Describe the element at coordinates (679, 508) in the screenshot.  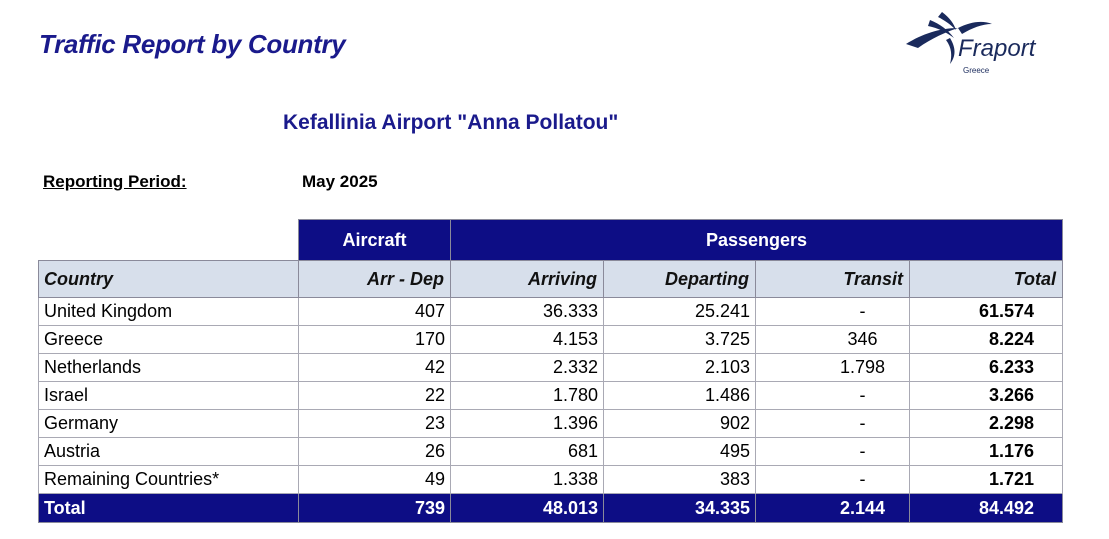
I see `total-departing-cell: 34.335` at that location.